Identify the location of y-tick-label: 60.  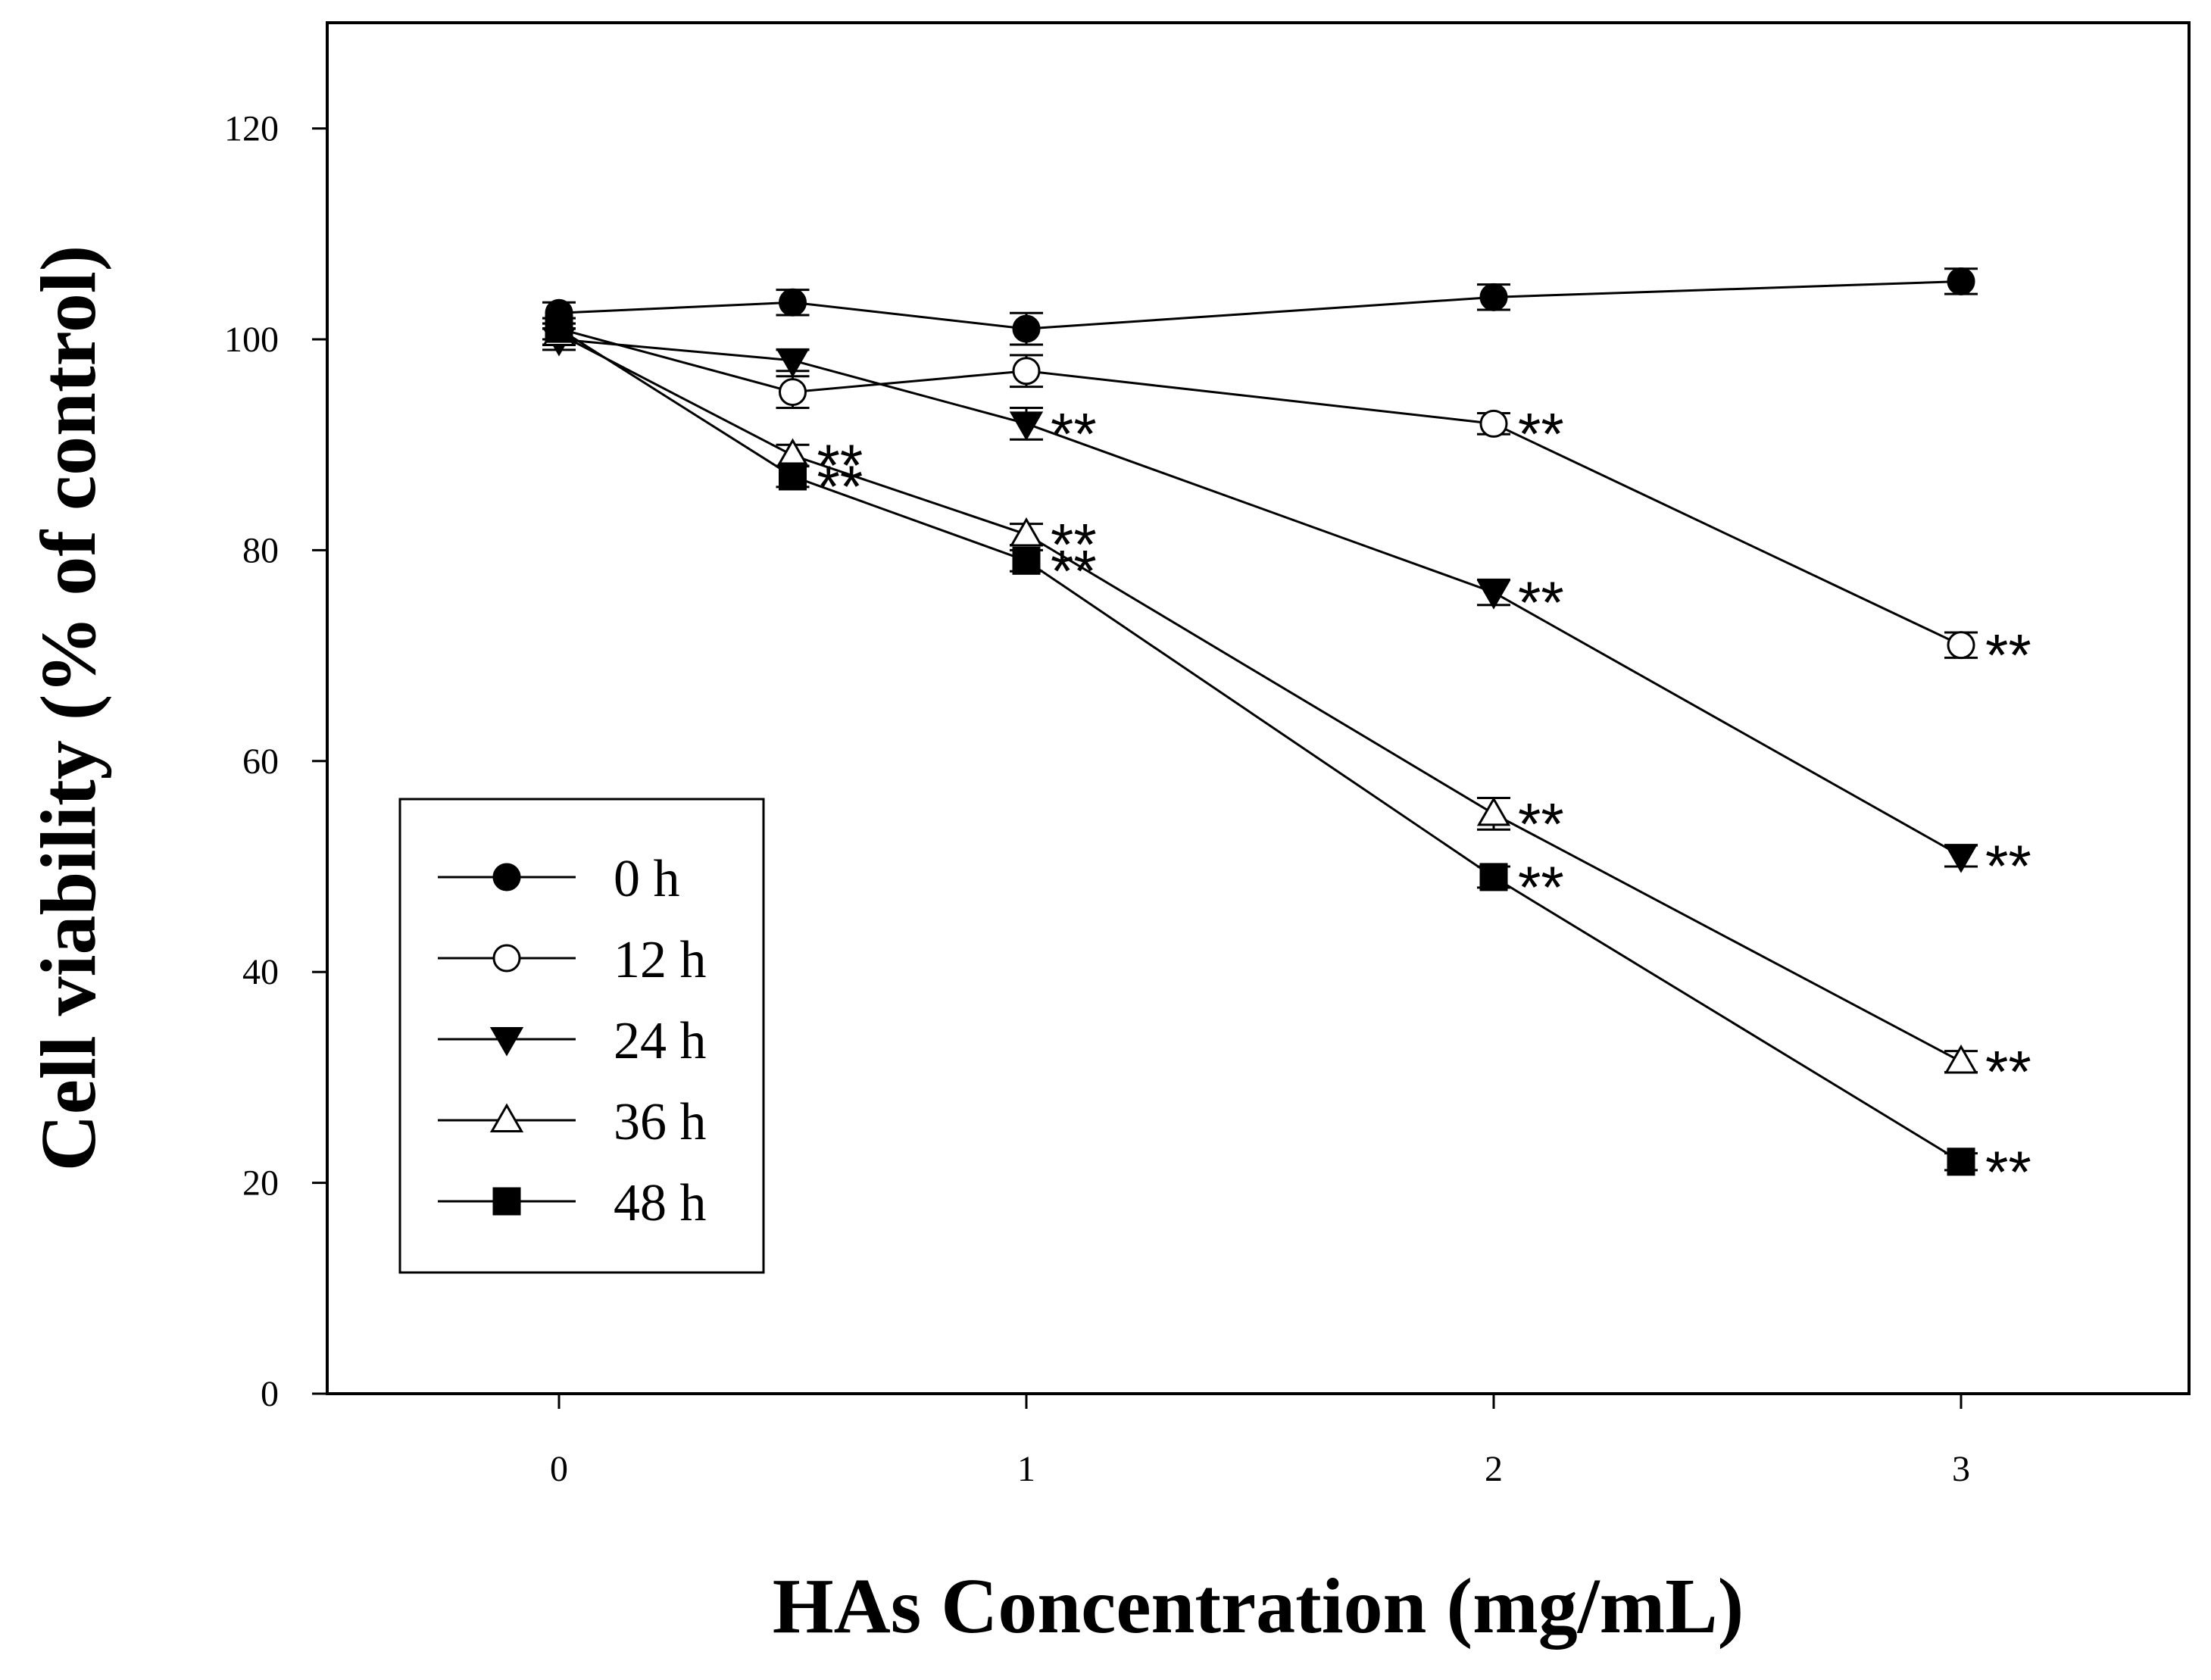
(260, 762).